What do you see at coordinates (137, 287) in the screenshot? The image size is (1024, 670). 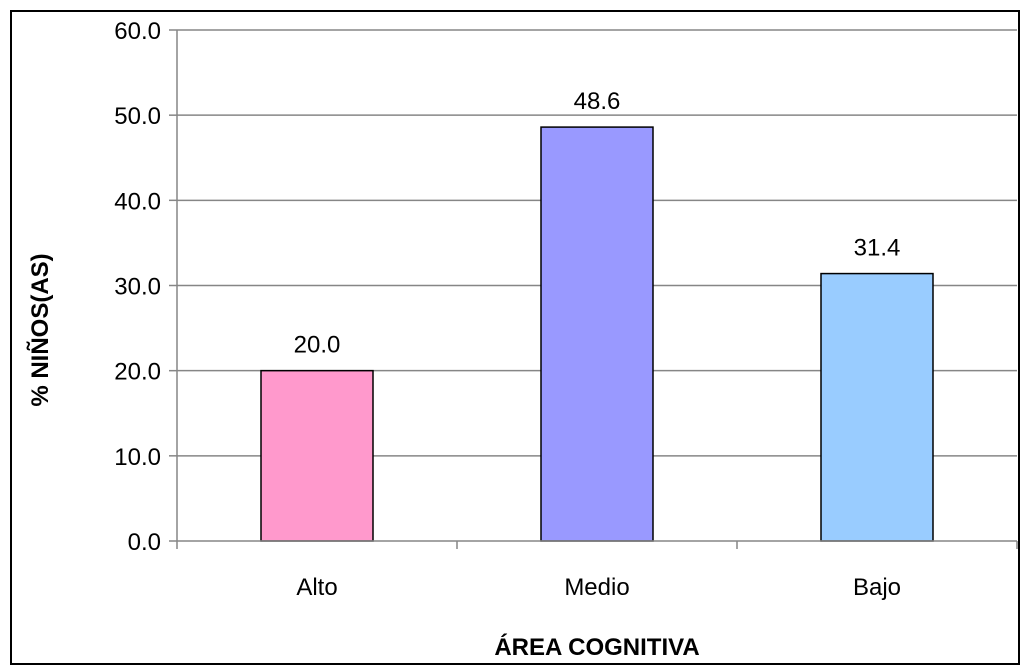 I see `y-tick-label: 30.0` at bounding box center [137, 287].